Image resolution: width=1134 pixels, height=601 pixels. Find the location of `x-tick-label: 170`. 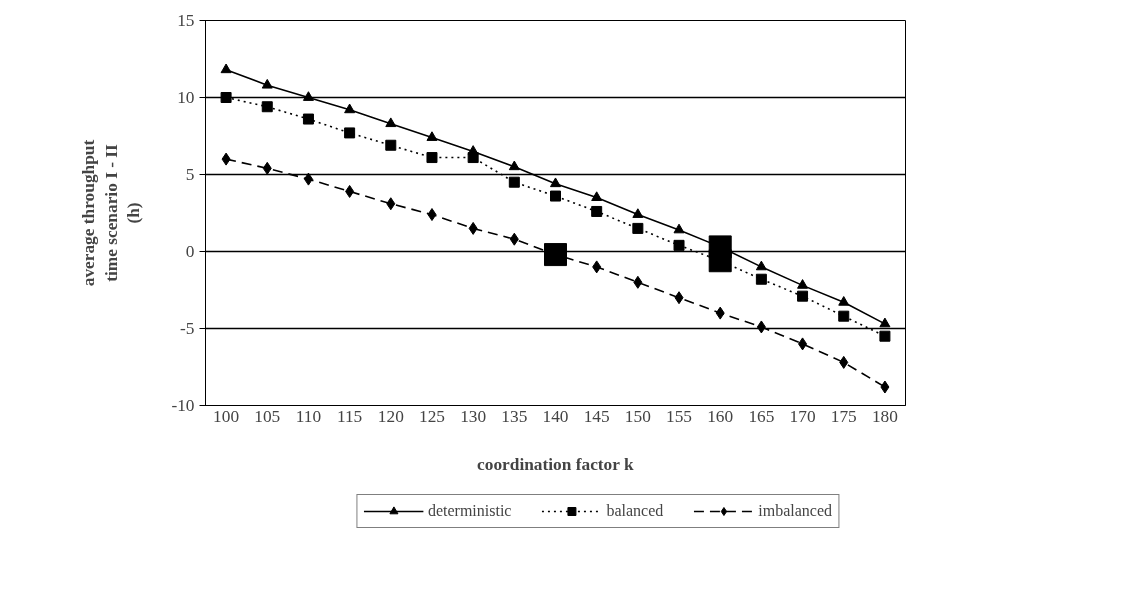

x-tick-label: 170 is located at coordinates (802, 416).